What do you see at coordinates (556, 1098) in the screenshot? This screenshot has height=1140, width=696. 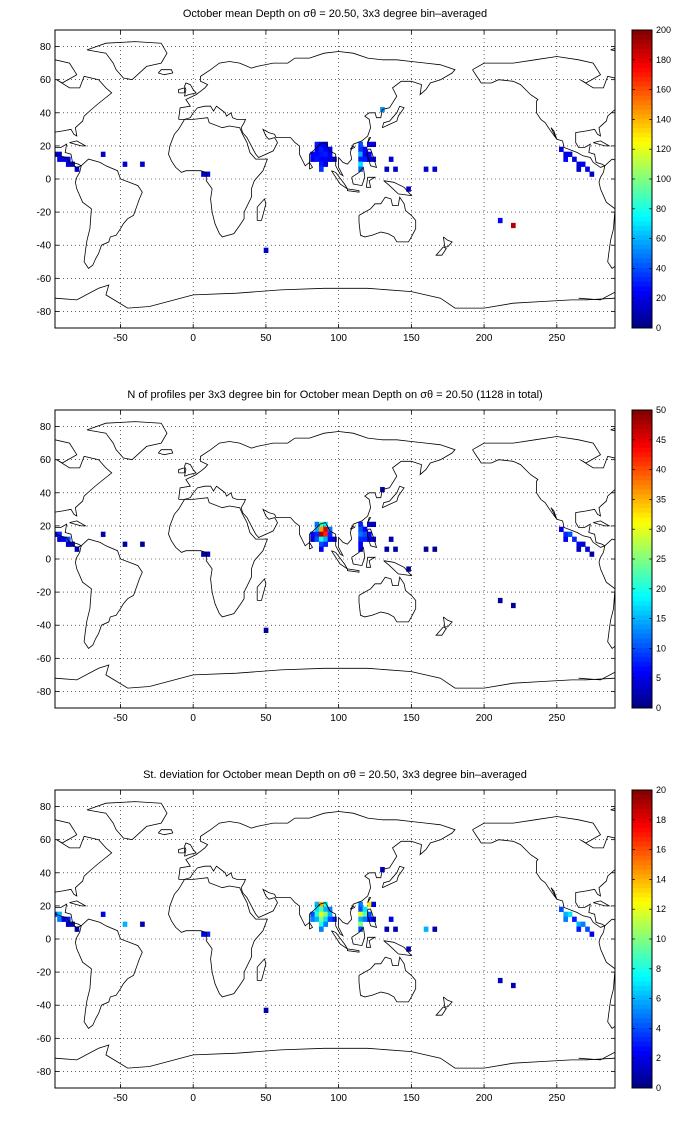 I see `x-tick-label: 250` at bounding box center [556, 1098].